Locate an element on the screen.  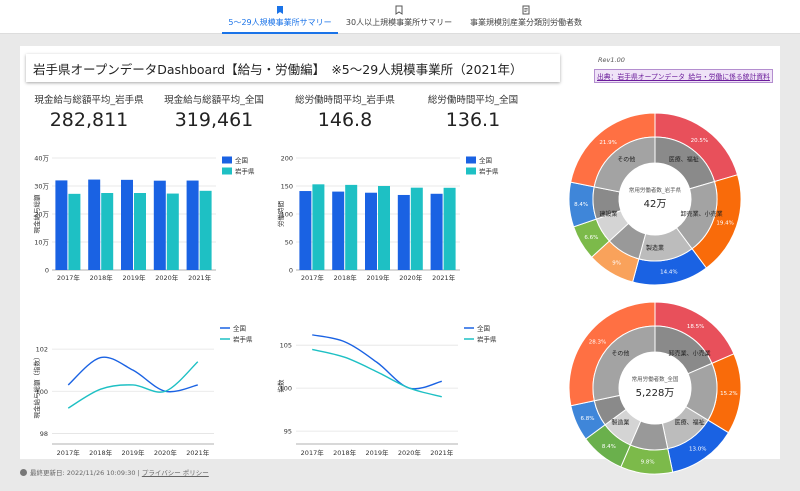
kpi-value: 146.8 is located at coordinates (345, 120).